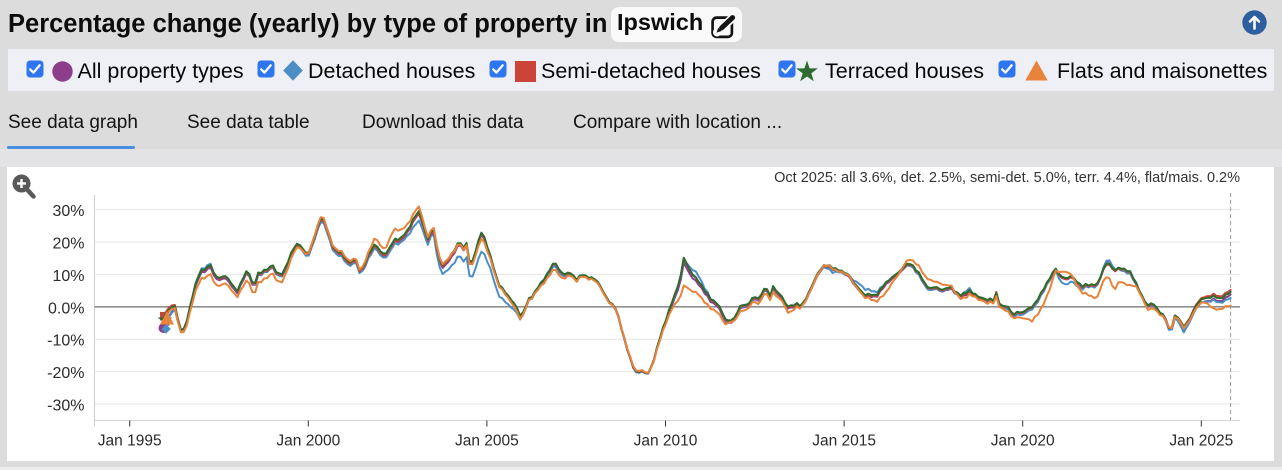 Image resolution: width=1282 pixels, height=470 pixels. What do you see at coordinates (130, 441) in the screenshot?
I see `svg-text: Jan 1995` at bounding box center [130, 441].